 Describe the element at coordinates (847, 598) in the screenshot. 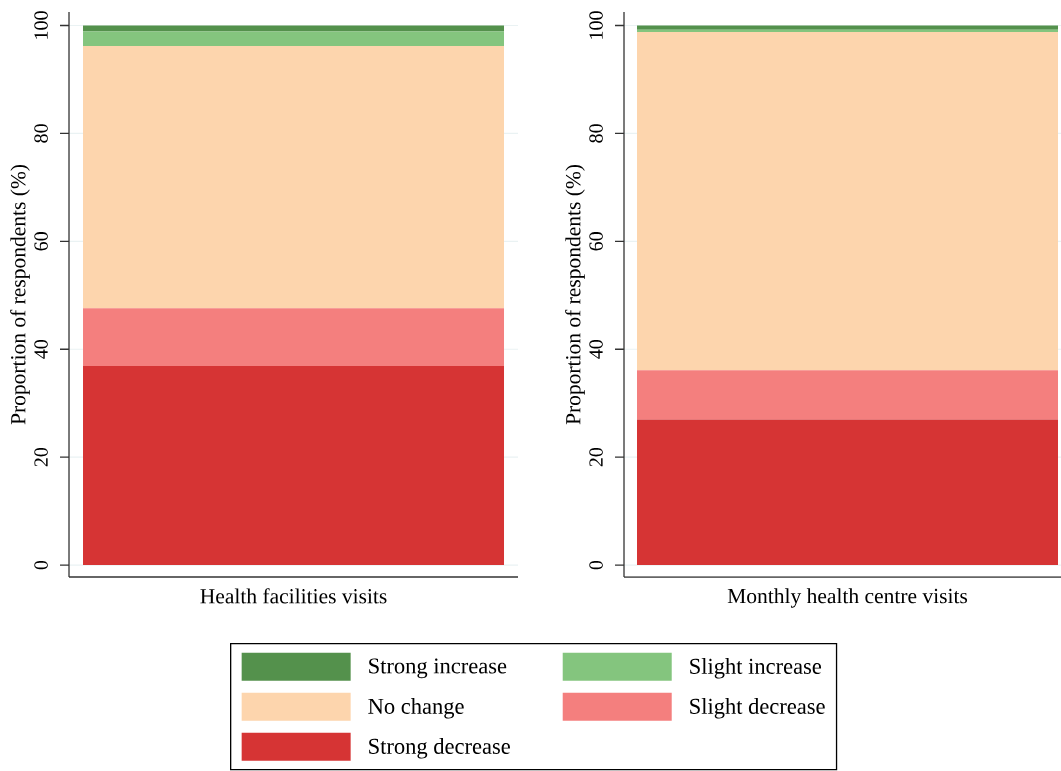

I see `x-tick-label: Monthly health centre visits` at that location.